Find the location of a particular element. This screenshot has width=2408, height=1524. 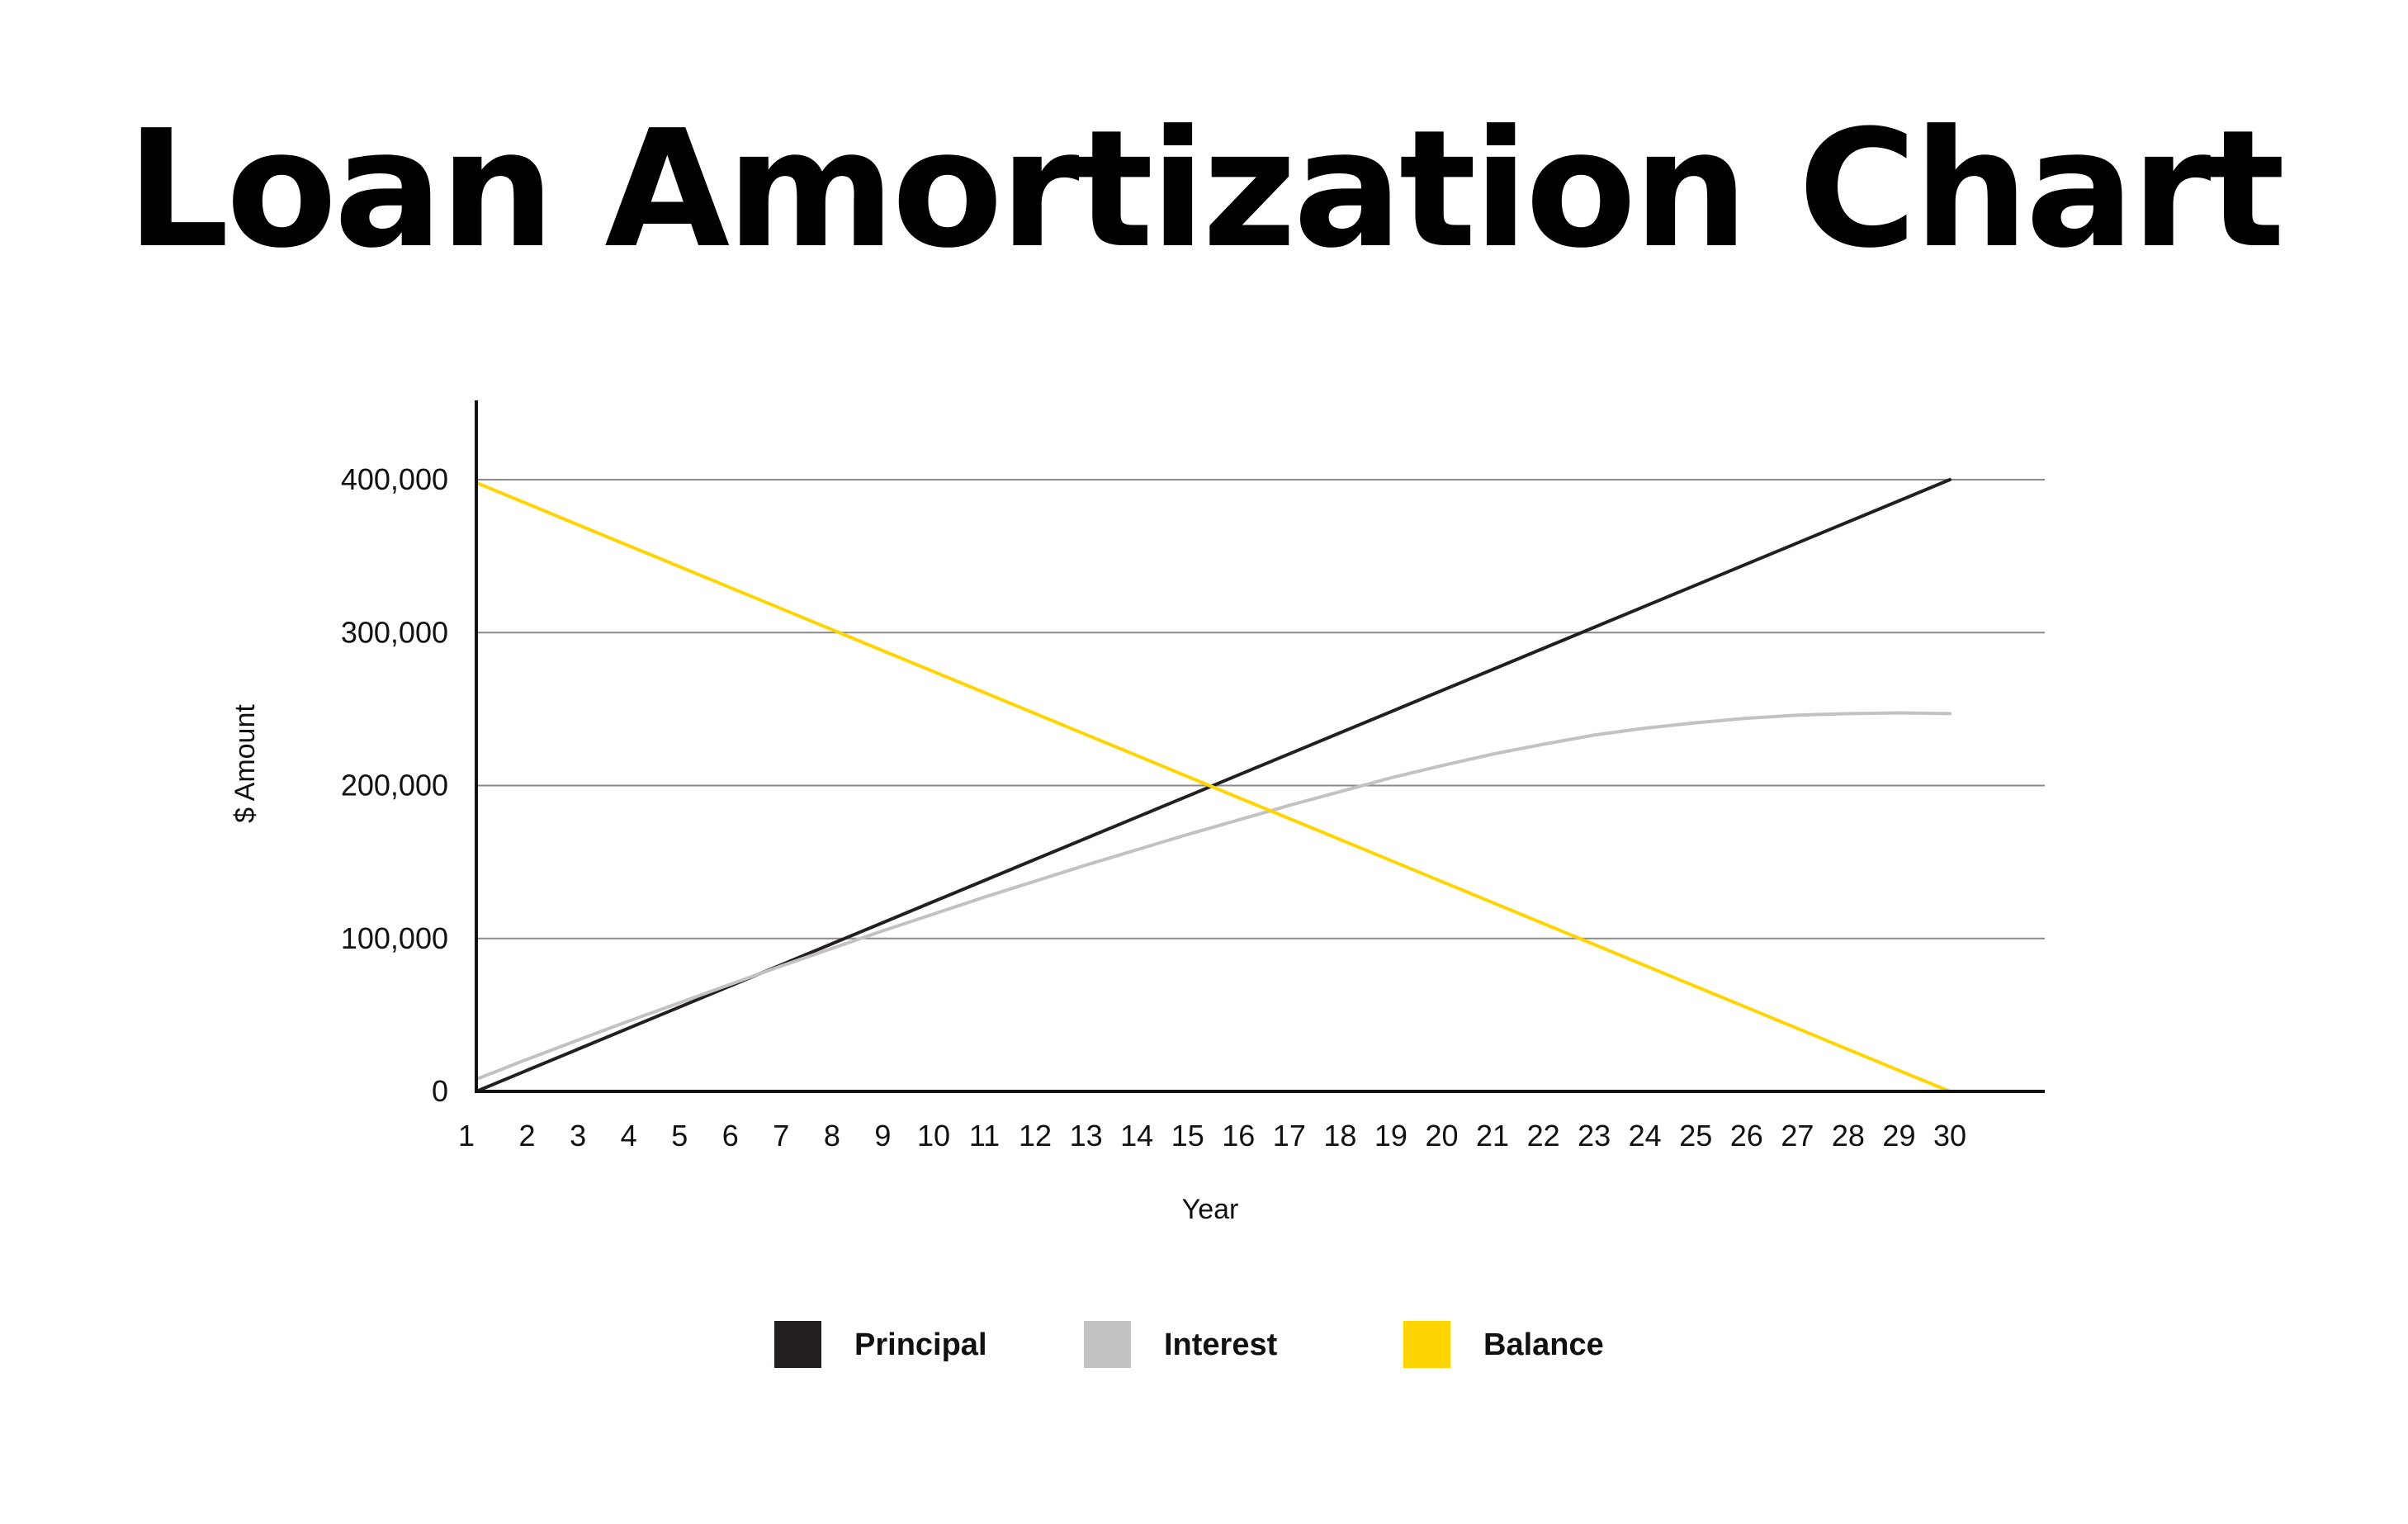

x-tick-label: 22 is located at coordinates (1543, 1135).